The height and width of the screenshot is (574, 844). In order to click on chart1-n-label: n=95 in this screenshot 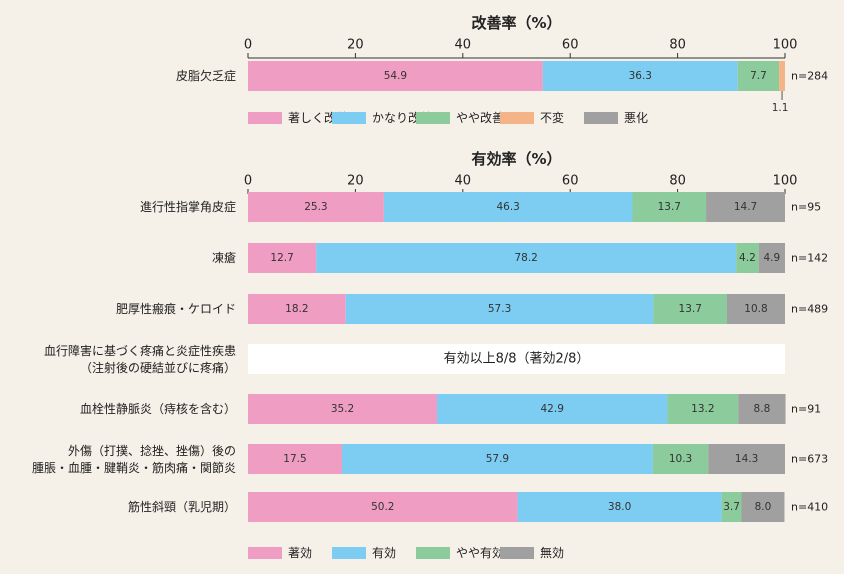, I will do `click(806, 207)`.